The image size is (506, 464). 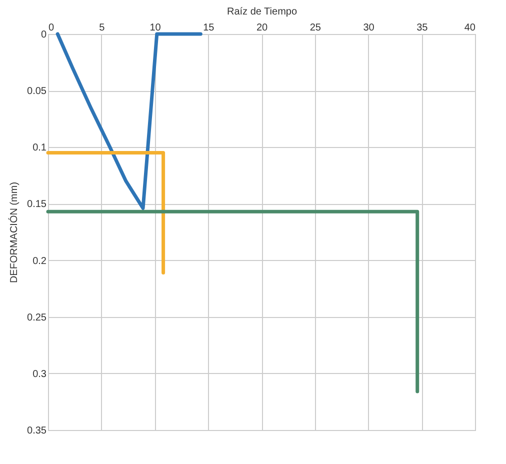 I want to click on x-tick-label: 0, so click(x=51, y=28).